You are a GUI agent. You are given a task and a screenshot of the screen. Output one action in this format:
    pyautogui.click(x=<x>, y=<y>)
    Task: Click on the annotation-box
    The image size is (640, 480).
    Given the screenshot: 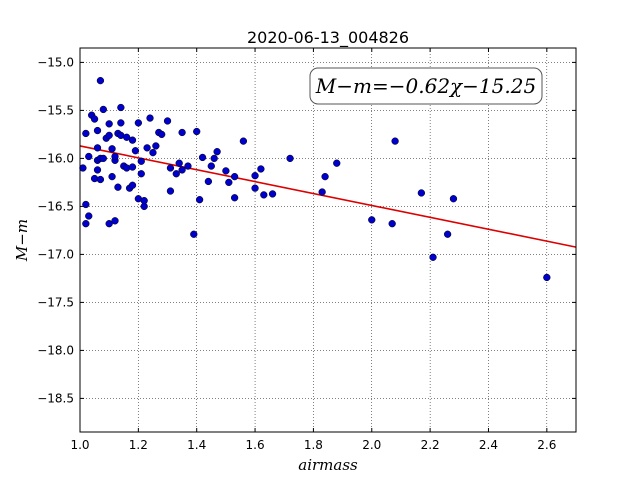 What is the action you would take?
    pyautogui.click(x=426, y=86)
    